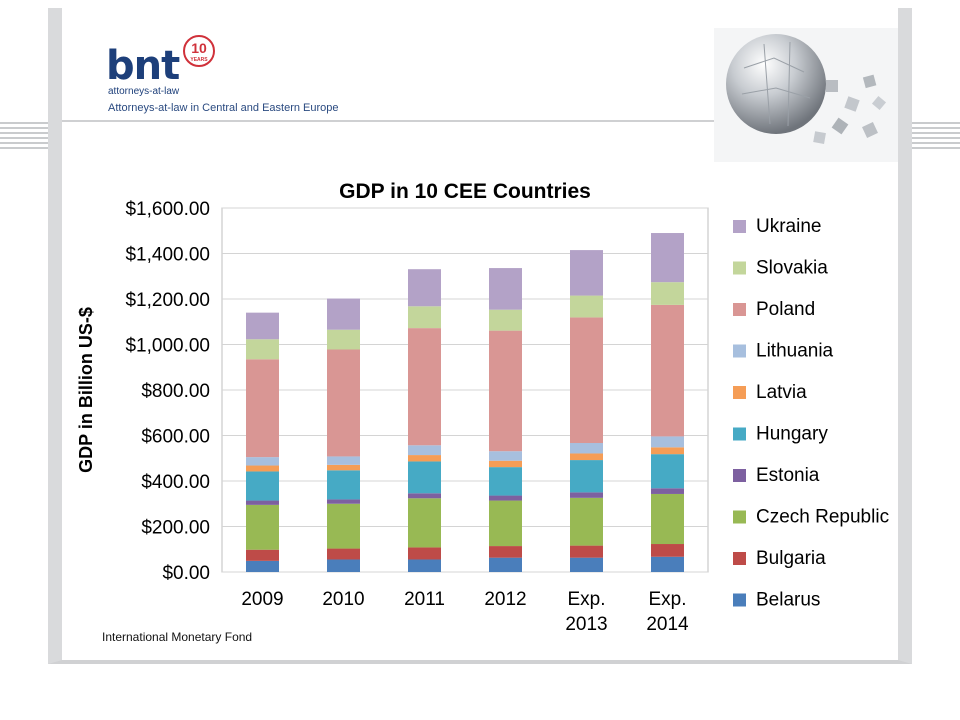 Image resolution: width=960 pixels, height=720 pixels. I want to click on x-tick-label: 2014, so click(667, 624).